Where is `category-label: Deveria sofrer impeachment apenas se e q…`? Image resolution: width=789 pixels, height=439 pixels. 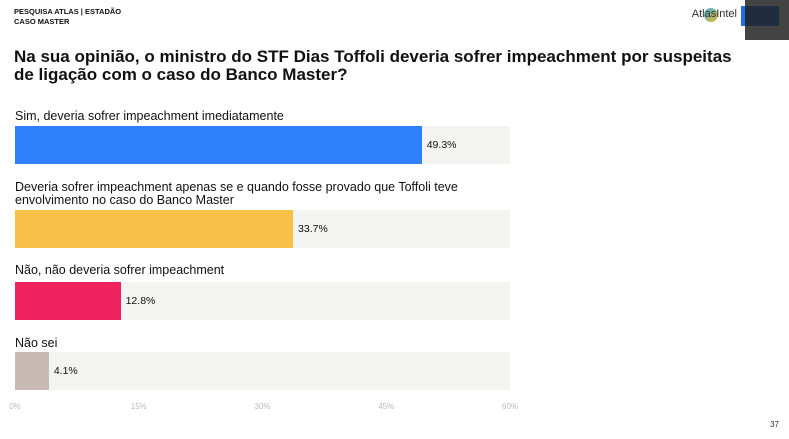 category-label: Deveria sofrer impeachment apenas se e q… is located at coordinates (236, 193).